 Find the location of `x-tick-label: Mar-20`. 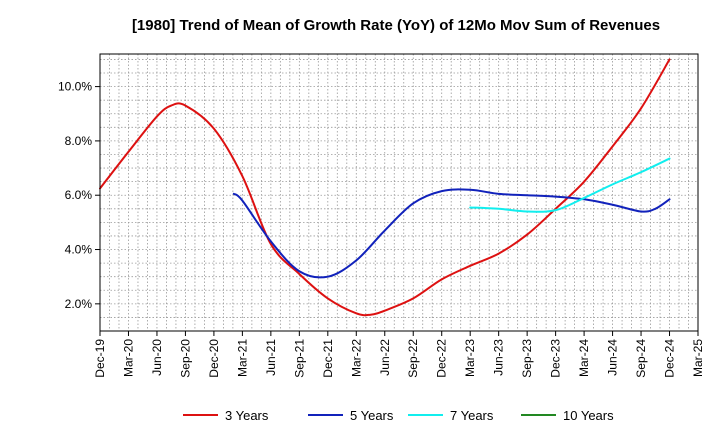

x-tick-label: Mar-20 is located at coordinates (128, 358).